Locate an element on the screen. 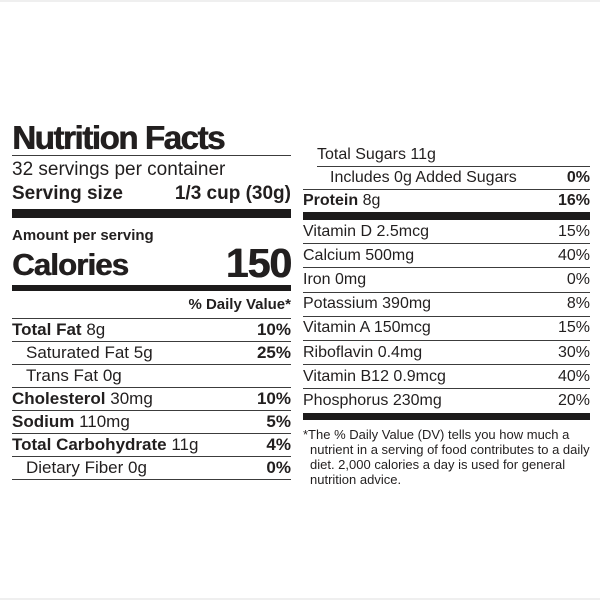  vitamin-row-vitamin-d: Vitamin D 2.5mcg 15% is located at coordinates (446, 231).